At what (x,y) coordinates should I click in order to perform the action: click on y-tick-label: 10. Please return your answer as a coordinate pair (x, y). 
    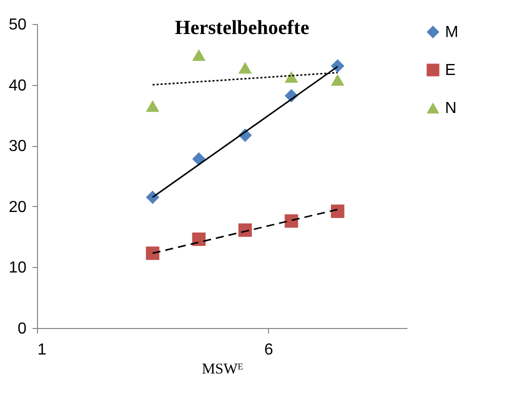
    Looking at the image, I should click on (17, 268).